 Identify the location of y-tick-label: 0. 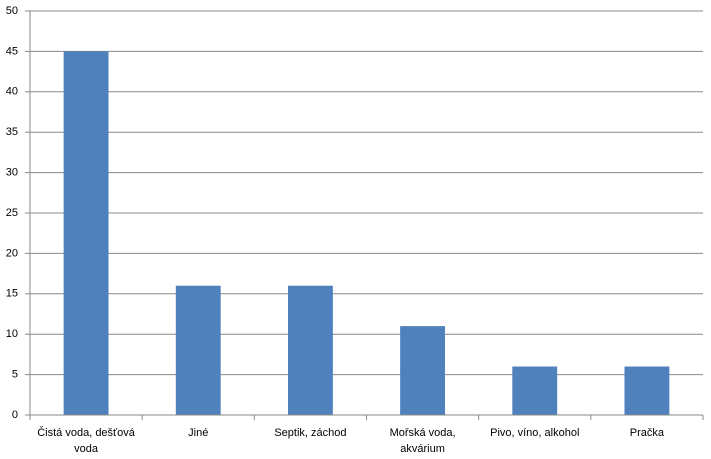
(15, 415).